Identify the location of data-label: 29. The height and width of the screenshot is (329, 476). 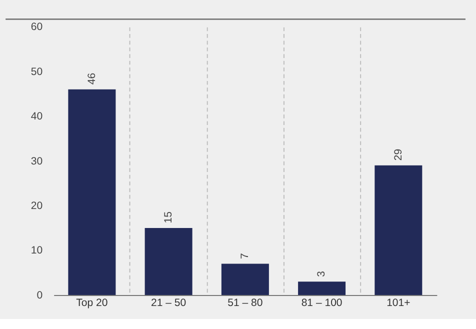
(398, 154).